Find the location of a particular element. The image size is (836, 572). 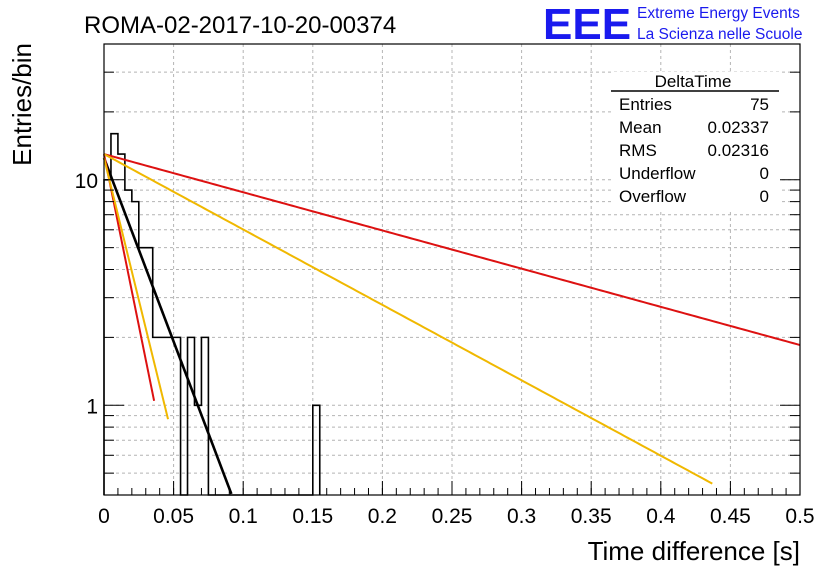

x-axis-label: Time difference [s] is located at coordinates (694, 551).